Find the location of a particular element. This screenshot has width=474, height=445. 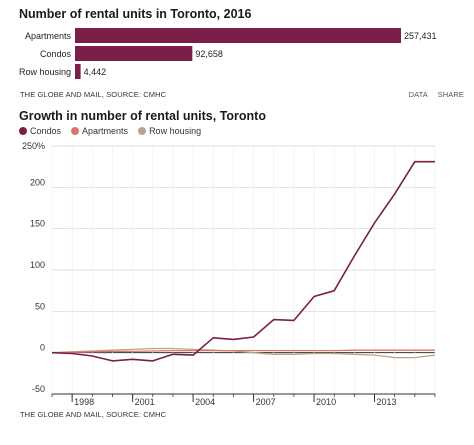

legend-item-row-housing: Row housing is located at coordinates (169, 131).